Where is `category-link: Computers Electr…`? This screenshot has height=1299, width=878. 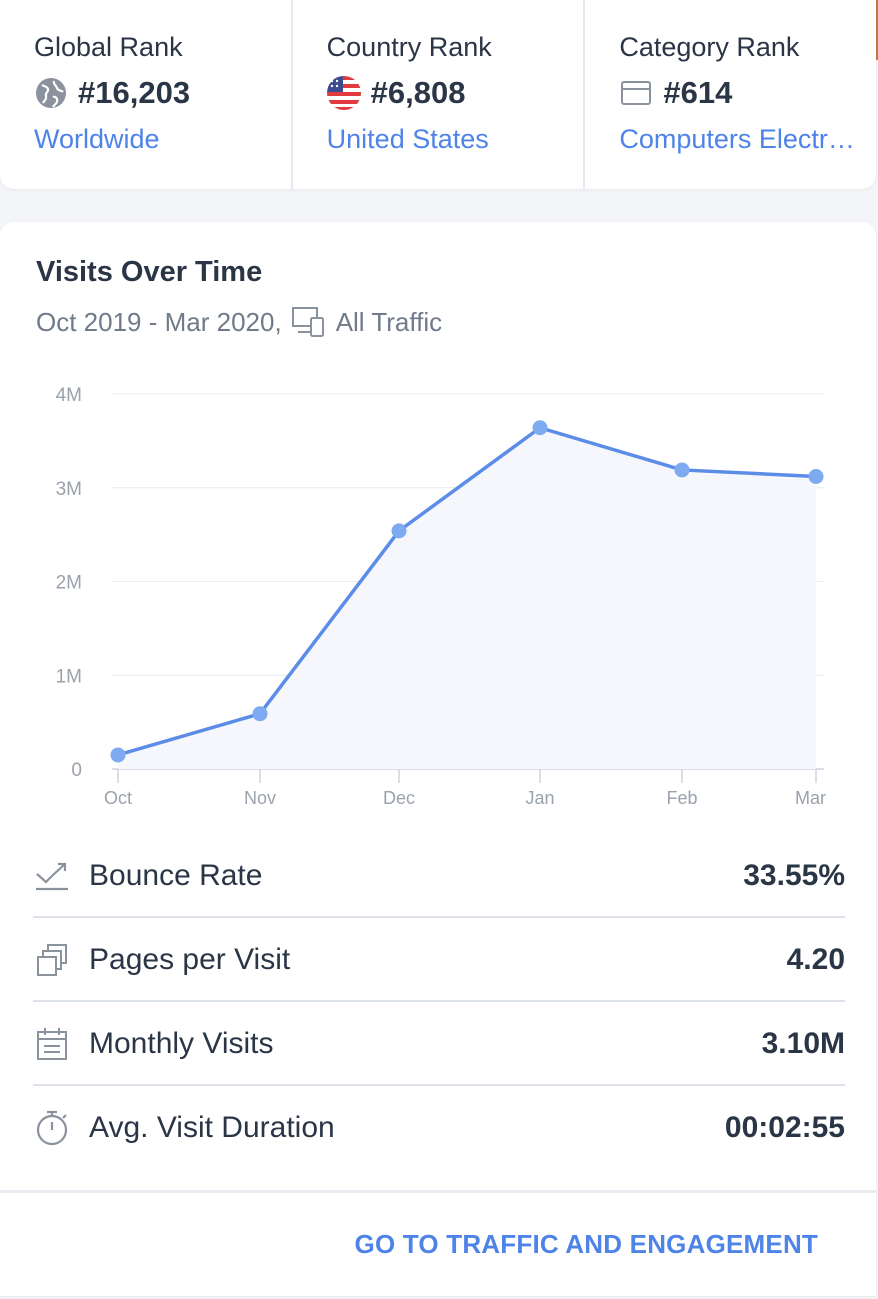 category-link: Computers Electr… is located at coordinates (737, 139).